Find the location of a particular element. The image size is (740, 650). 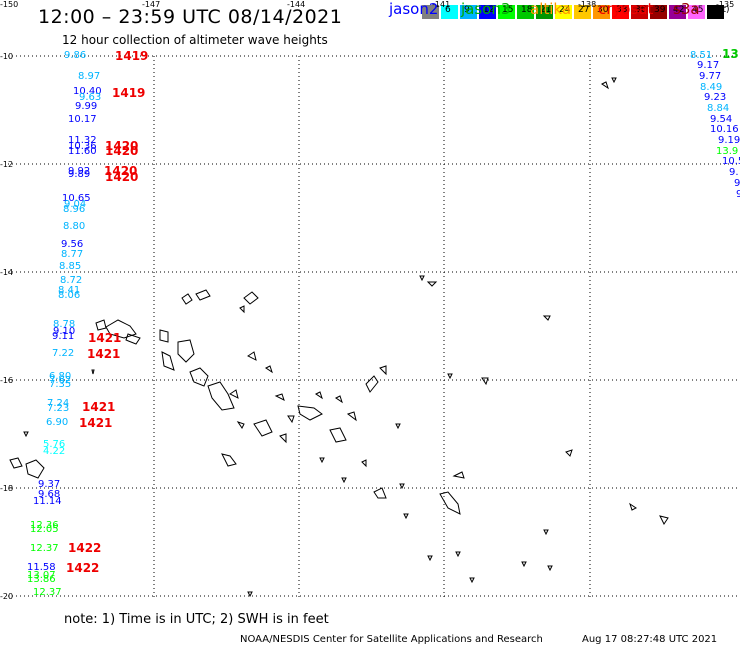

swh-value: 8.06 is located at coordinates (69, 295).